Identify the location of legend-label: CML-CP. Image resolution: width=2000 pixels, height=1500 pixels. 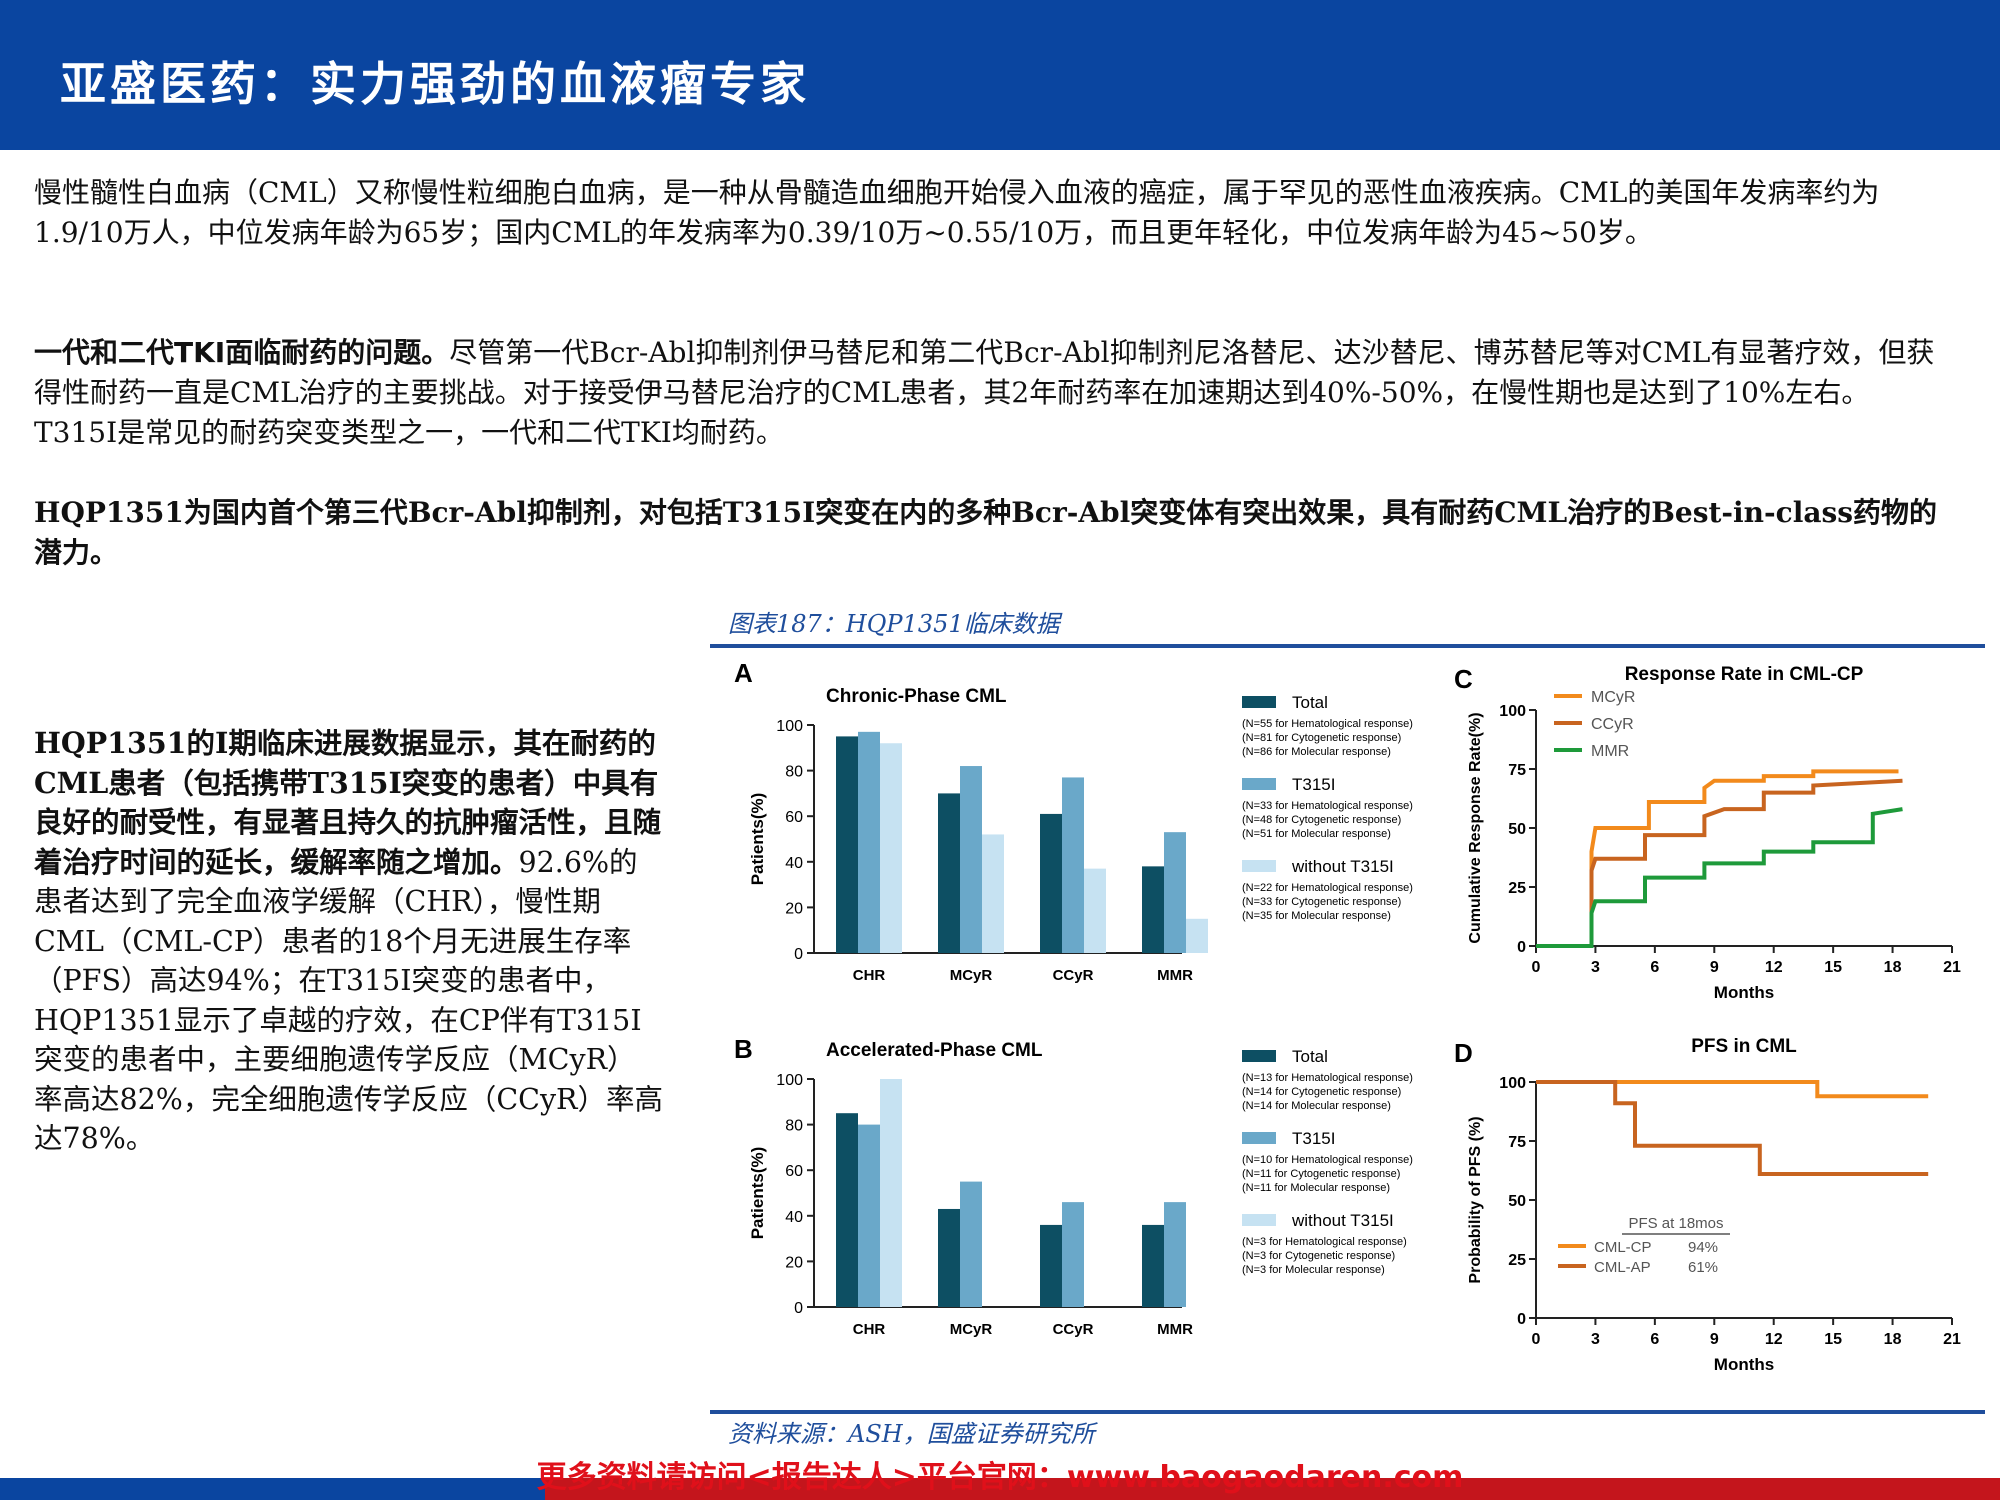
(1623, 1247).